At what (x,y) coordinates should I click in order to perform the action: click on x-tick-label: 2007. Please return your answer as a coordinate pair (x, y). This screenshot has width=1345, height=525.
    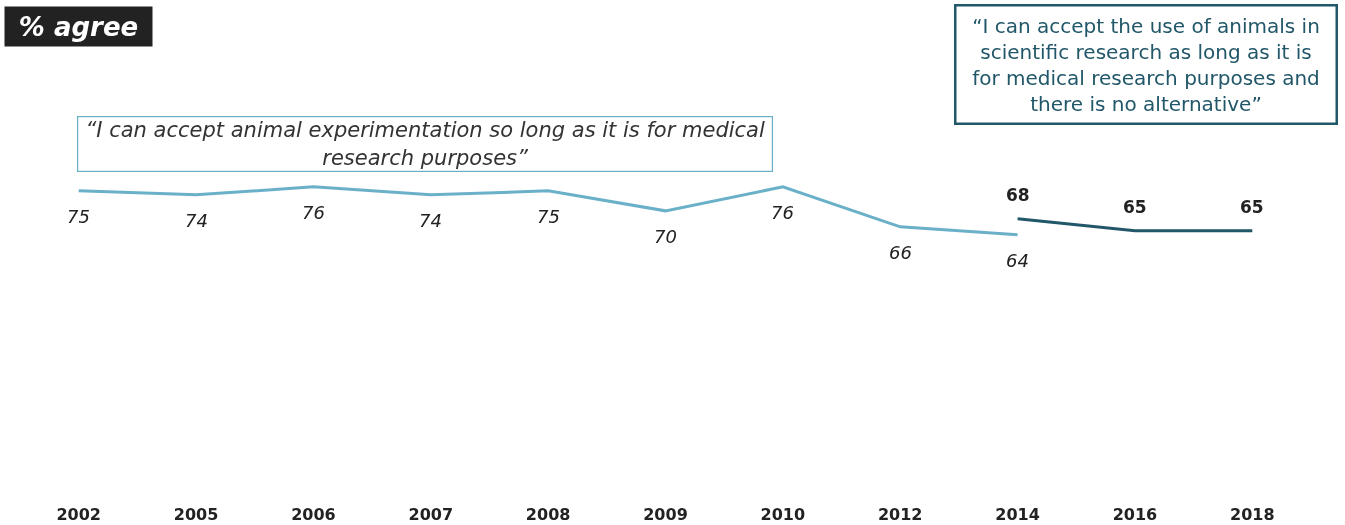
    Looking at the image, I should click on (431, 514).